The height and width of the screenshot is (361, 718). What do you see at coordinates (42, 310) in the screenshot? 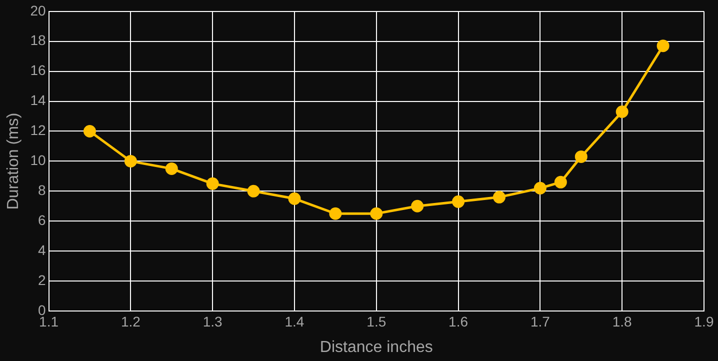
I see `y-tick-label: 0` at bounding box center [42, 310].